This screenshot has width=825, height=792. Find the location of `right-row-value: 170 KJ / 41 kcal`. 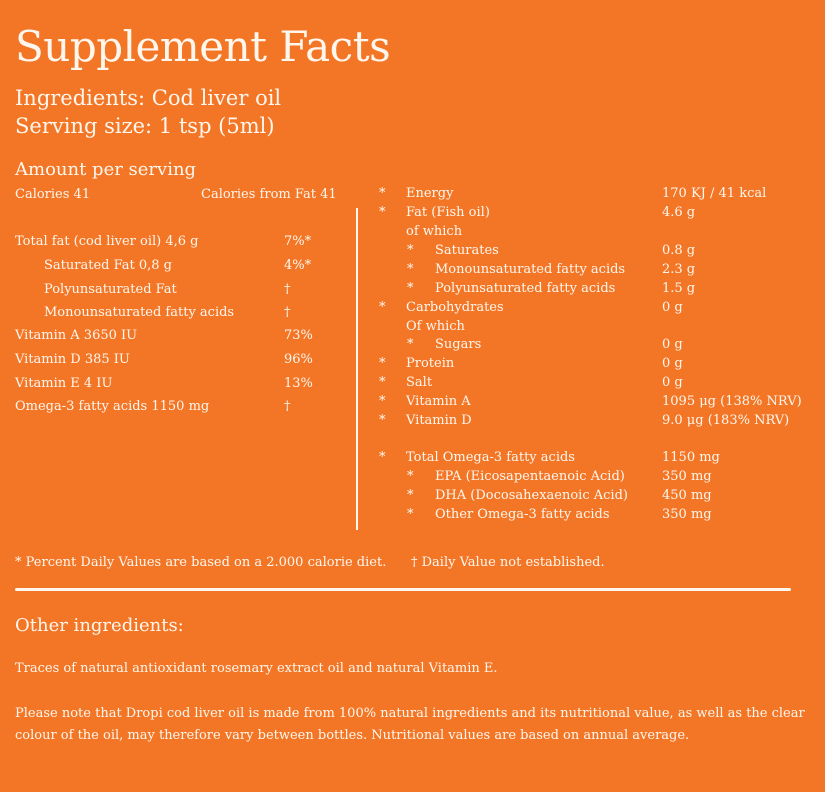

right-row-value: 170 KJ / 41 kcal is located at coordinates (714, 193).